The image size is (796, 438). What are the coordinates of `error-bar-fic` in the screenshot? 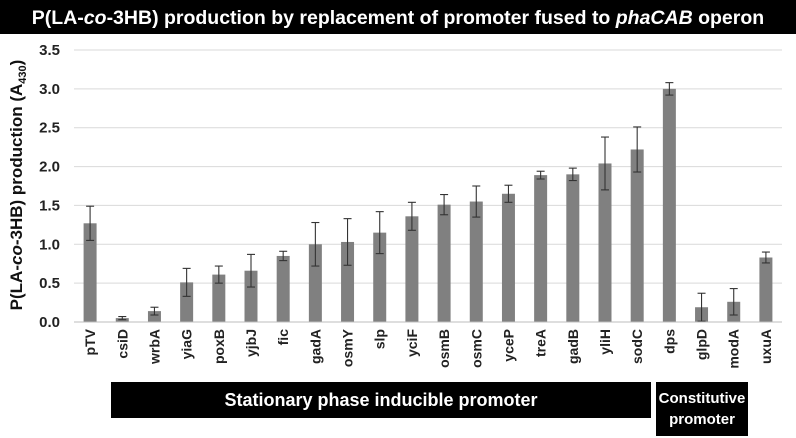 It's located at (283, 256).